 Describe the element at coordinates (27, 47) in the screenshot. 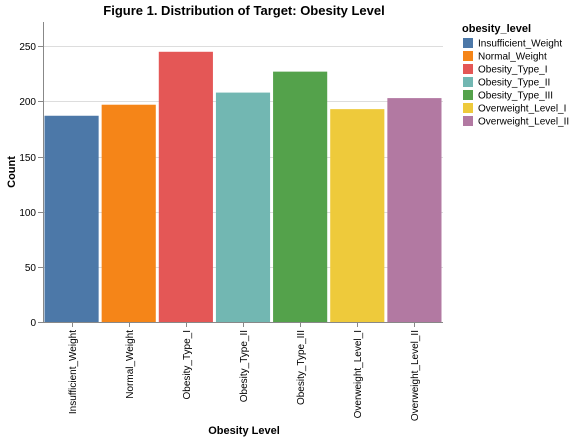

I see `y-tick-label: 250` at that location.